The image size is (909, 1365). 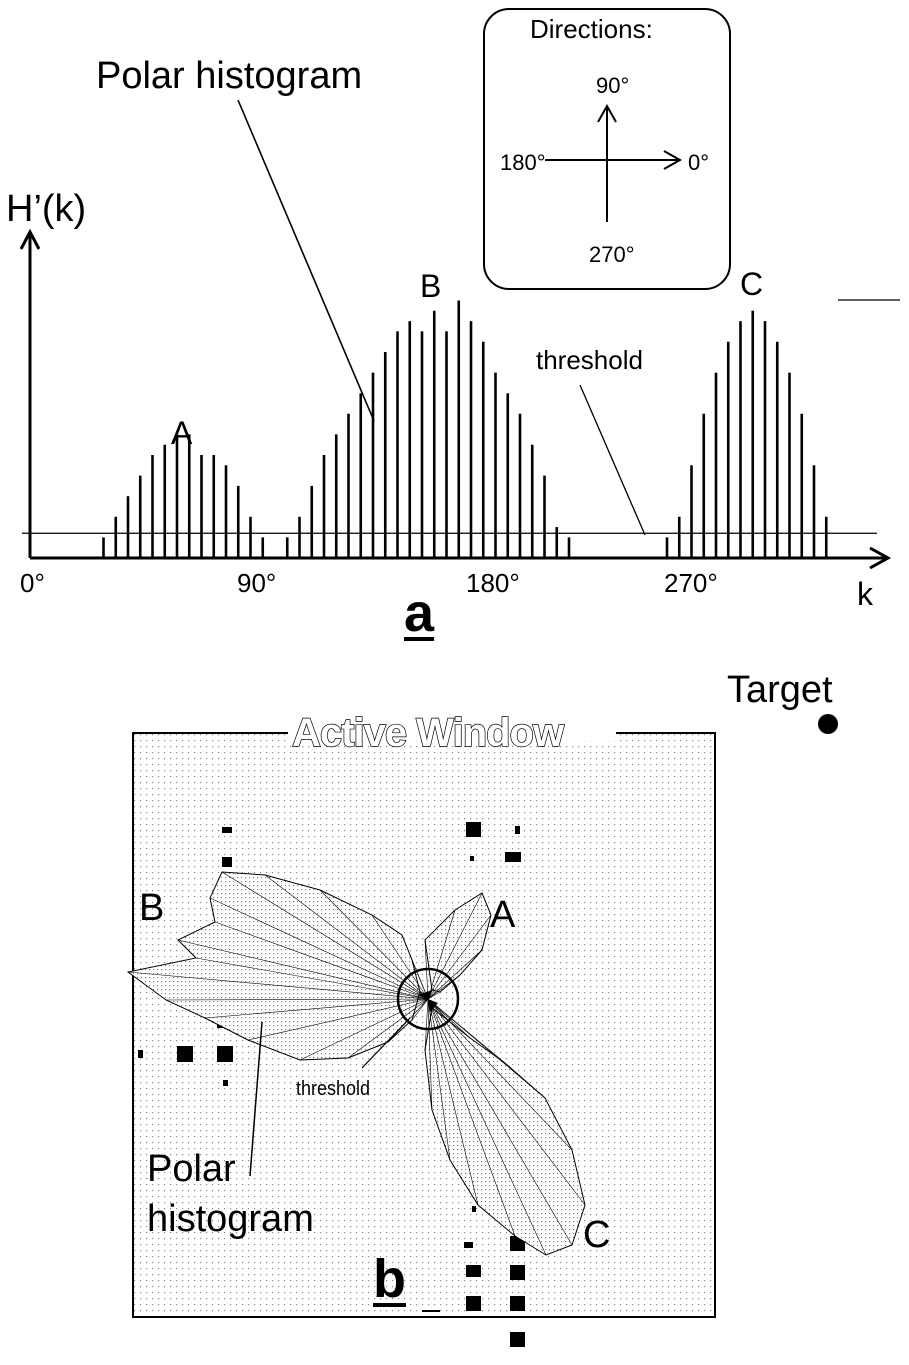 What do you see at coordinates (333, 1089) in the screenshot?
I see `threshold-label-b: threshold` at bounding box center [333, 1089].